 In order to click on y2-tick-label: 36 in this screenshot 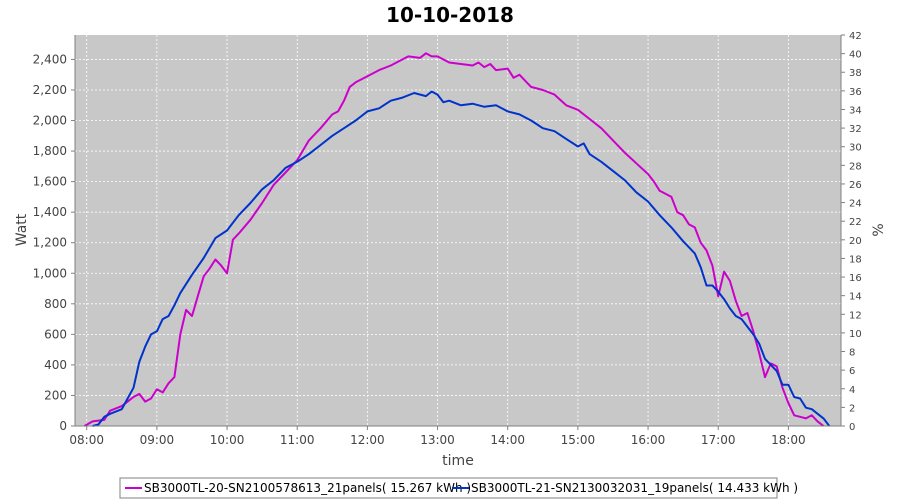, I will do `click(855, 92)`.